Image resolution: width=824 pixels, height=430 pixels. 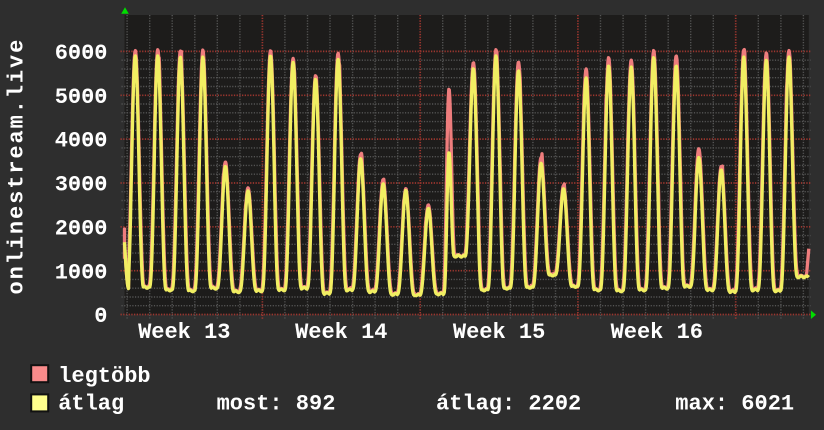 What do you see at coordinates (499, 332) in the screenshot?
I see `svg-text: Week 15` at bounding box center [499, 332].